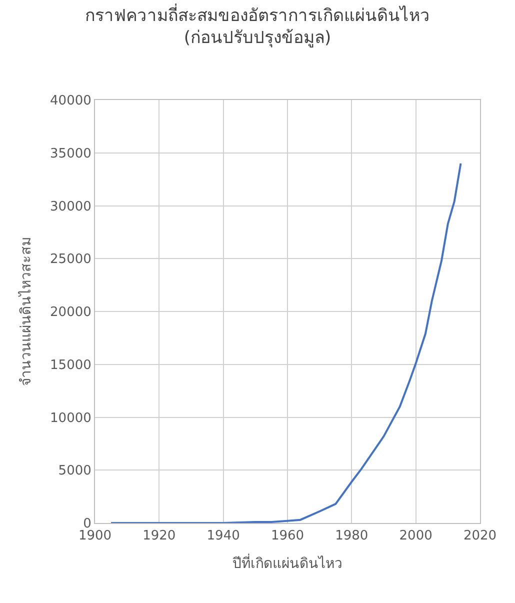 The height and width of the screenshot is (603, 515). I want to click on y-tick-label: 35000, so click(71, 154).